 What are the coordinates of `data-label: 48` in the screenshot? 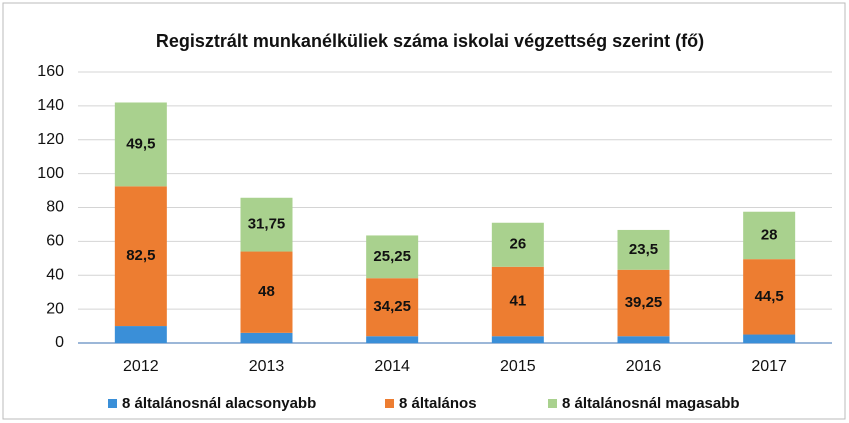 It's located at (266, 291).